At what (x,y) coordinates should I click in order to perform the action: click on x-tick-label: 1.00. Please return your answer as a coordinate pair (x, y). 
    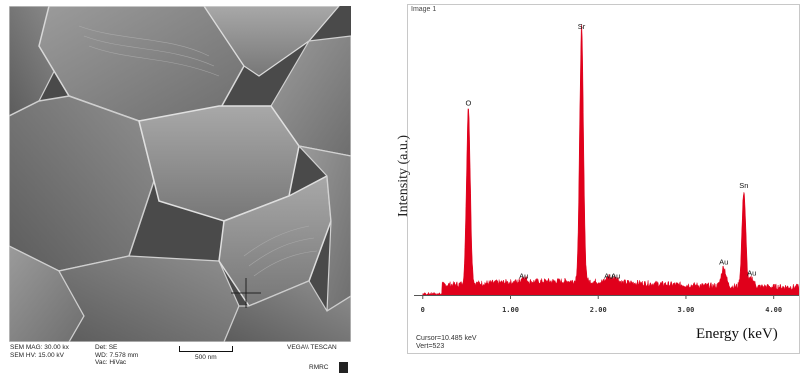
    Looking at the image, I should click on (510, 310).